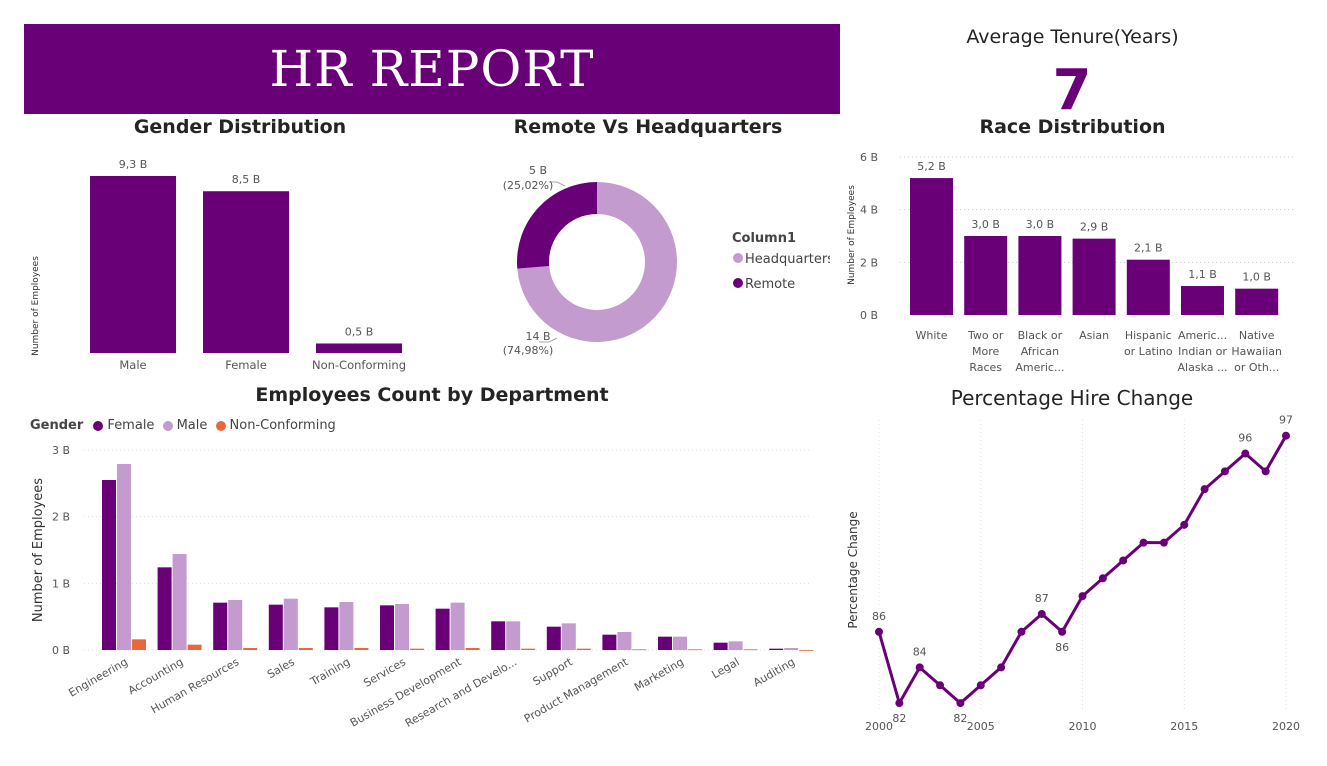 This screenshot has height=766, width=1327. Describe the element at coordinates (1094, 227) in the screenshot. I see `race-data-label: 2,9 B` at that location.